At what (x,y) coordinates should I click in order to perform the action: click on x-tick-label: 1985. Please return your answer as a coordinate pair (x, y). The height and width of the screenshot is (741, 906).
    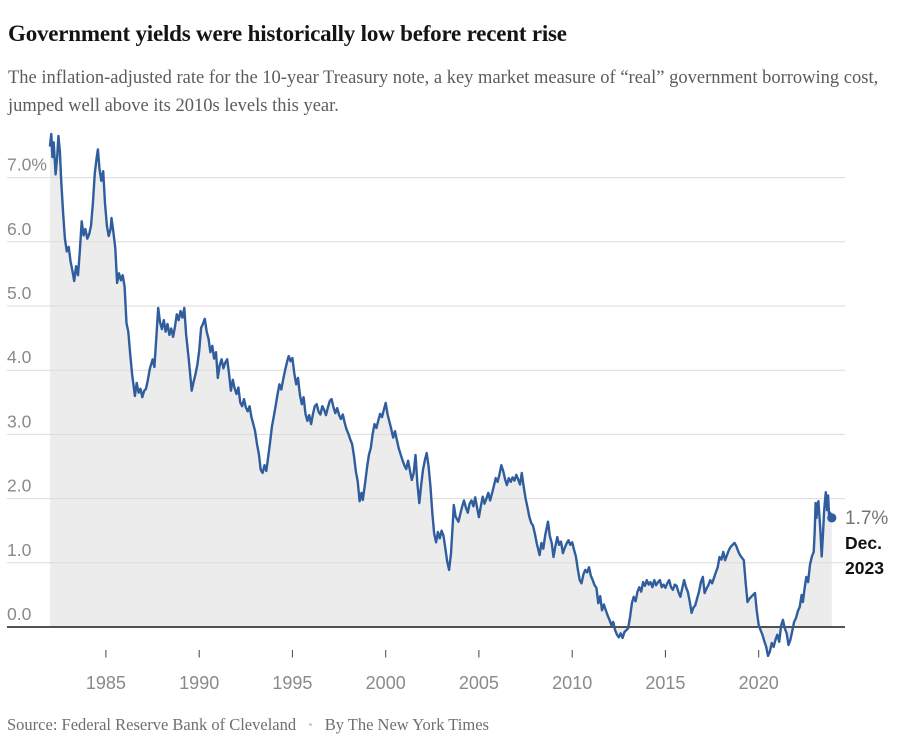
    Looking at the image, I should click on (106, 683).